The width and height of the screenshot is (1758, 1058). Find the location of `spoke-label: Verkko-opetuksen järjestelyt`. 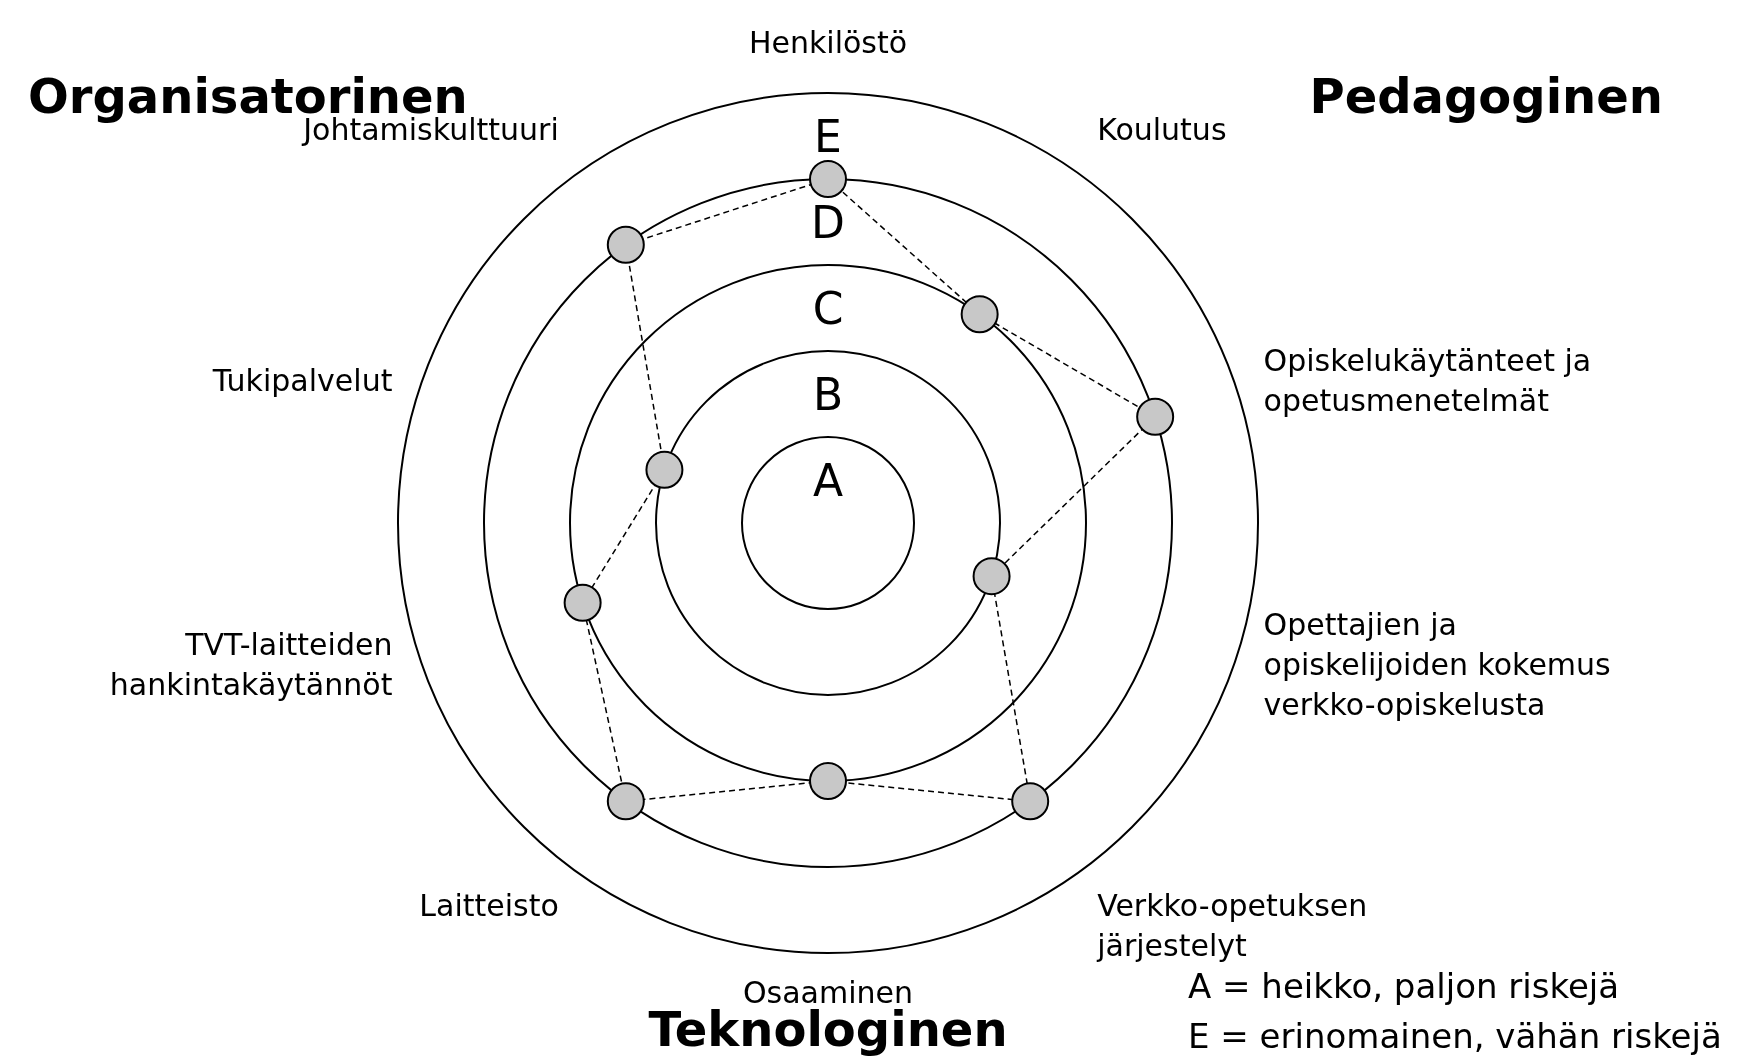

spoke-label: Verkko-opetuksen järjestelyt is located at coordinates (1232, 925).